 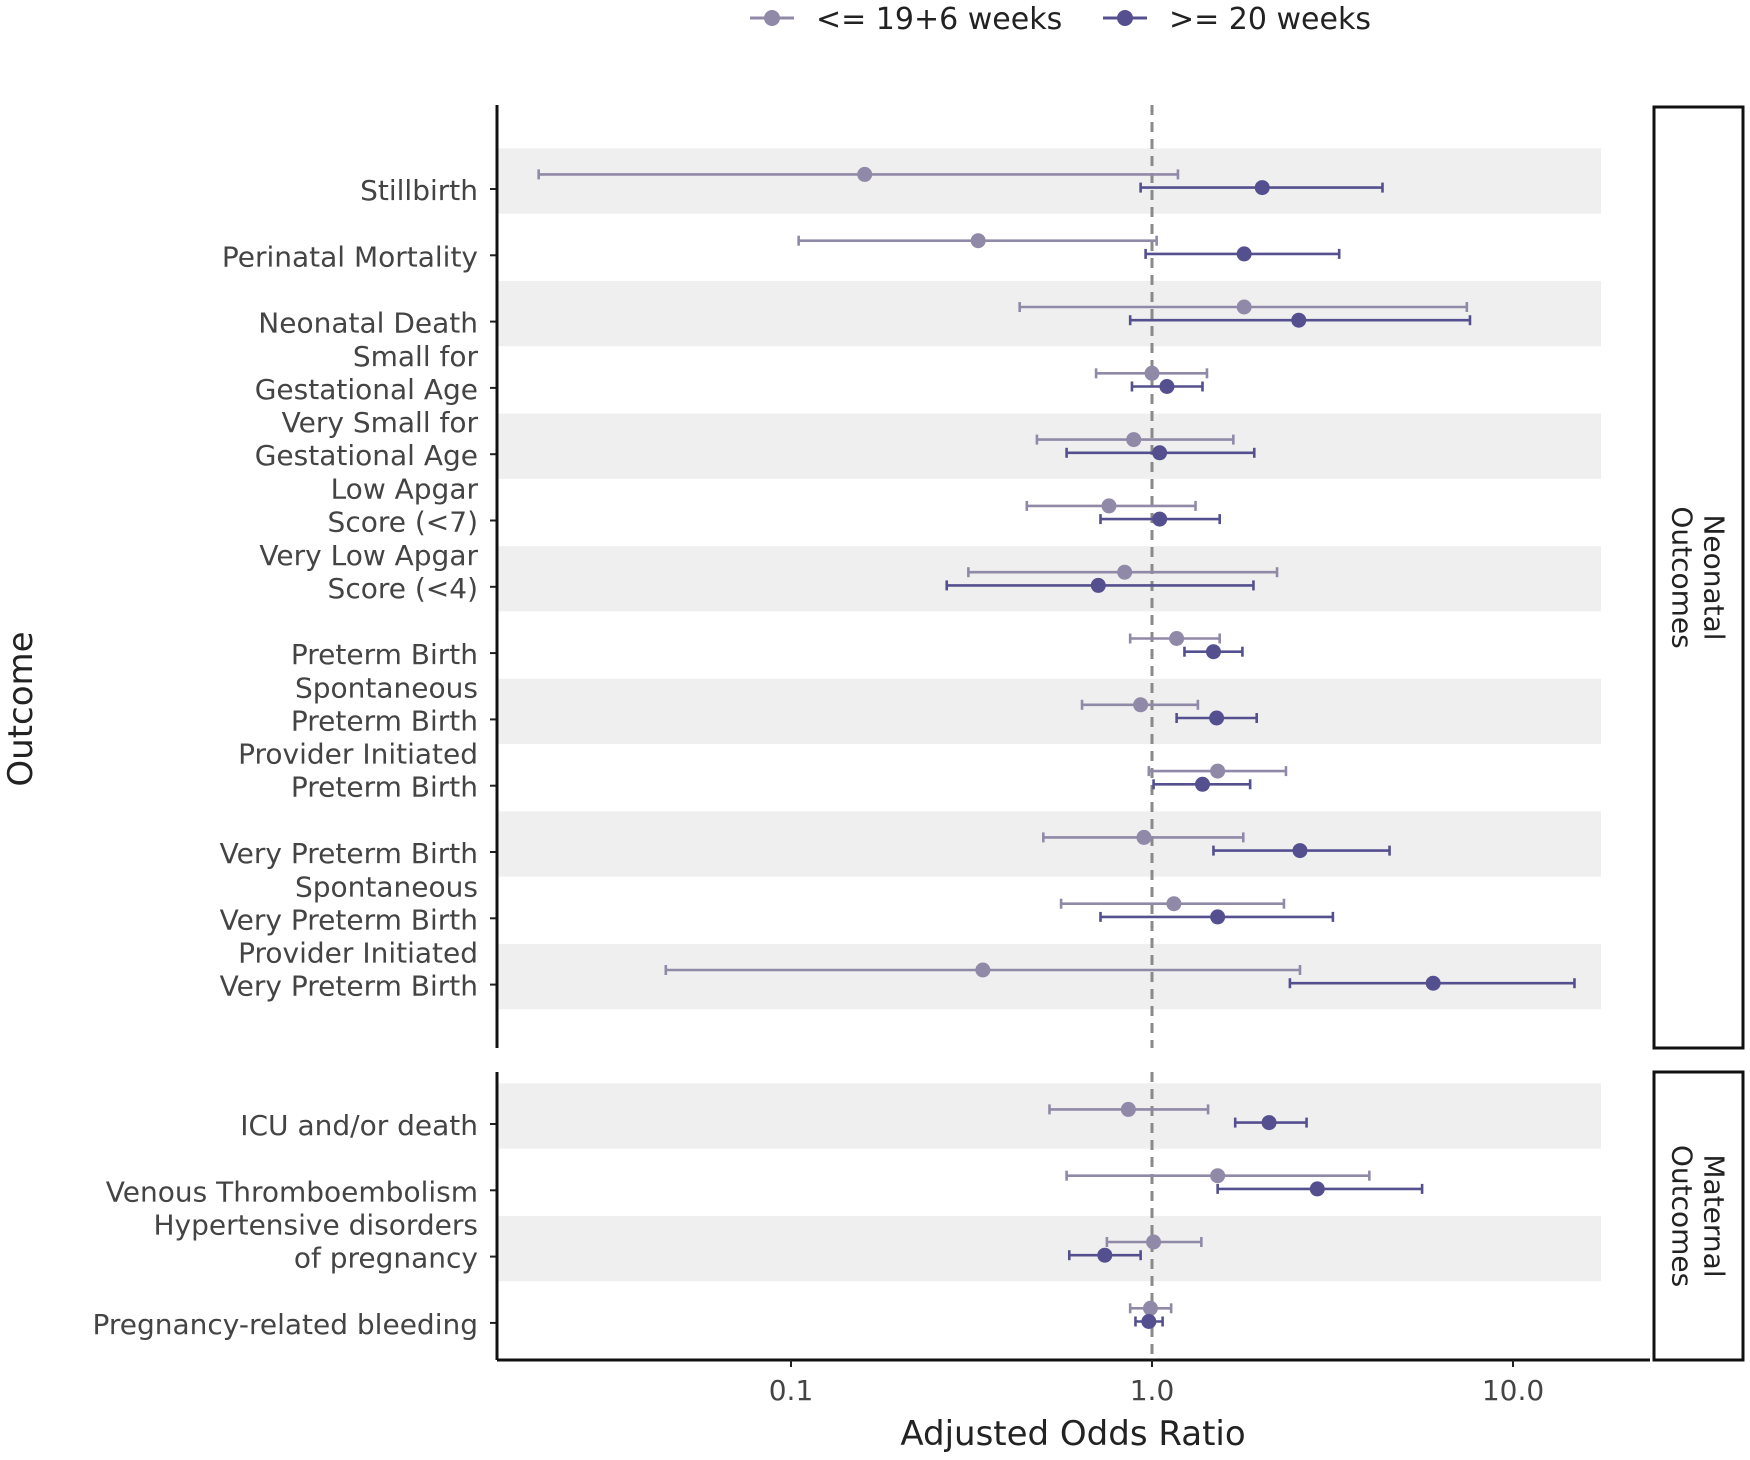 What do you see at coordinates (349, 853) in the screenshot?
I see `y-tick-label: Very Preterm Birth` at bounding box center [349, 853].